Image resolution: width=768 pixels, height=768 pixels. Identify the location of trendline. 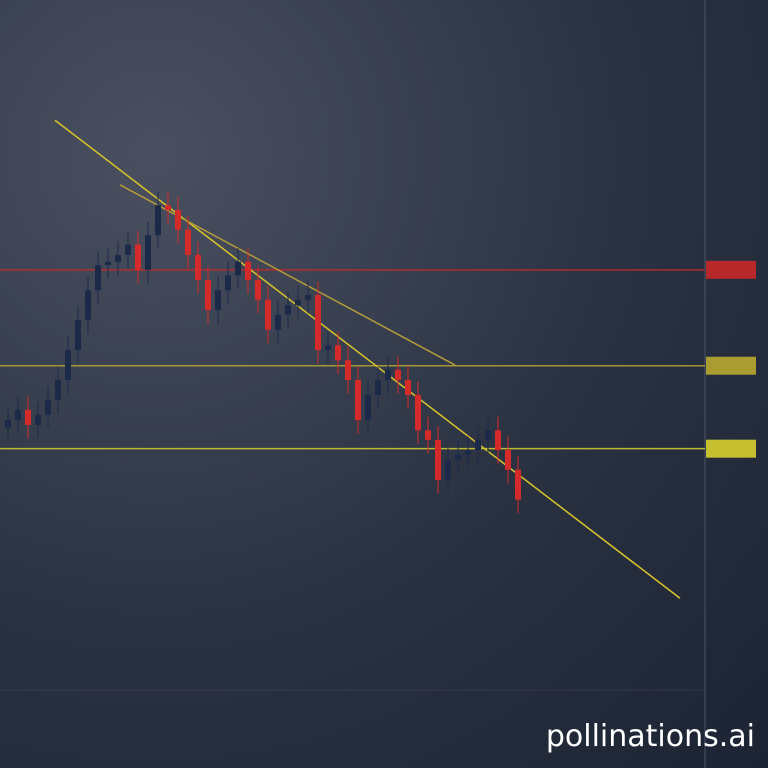
(287, 275).